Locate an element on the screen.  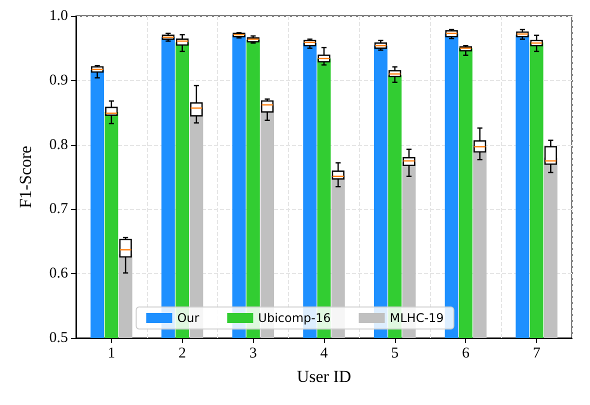
y-tick-label: 0.6 is located at coordinates (58, 274).